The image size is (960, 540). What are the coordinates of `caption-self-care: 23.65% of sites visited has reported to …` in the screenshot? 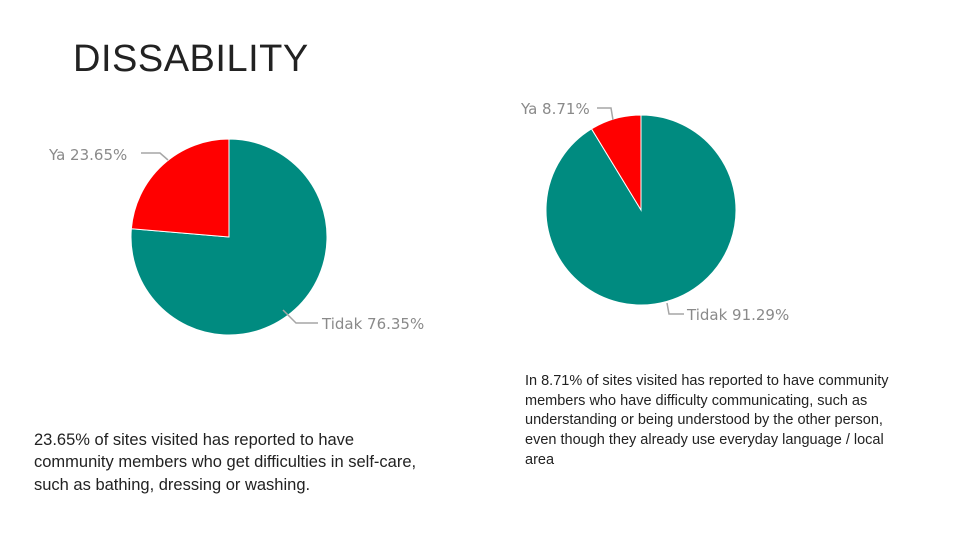 It's located at (225, 462).